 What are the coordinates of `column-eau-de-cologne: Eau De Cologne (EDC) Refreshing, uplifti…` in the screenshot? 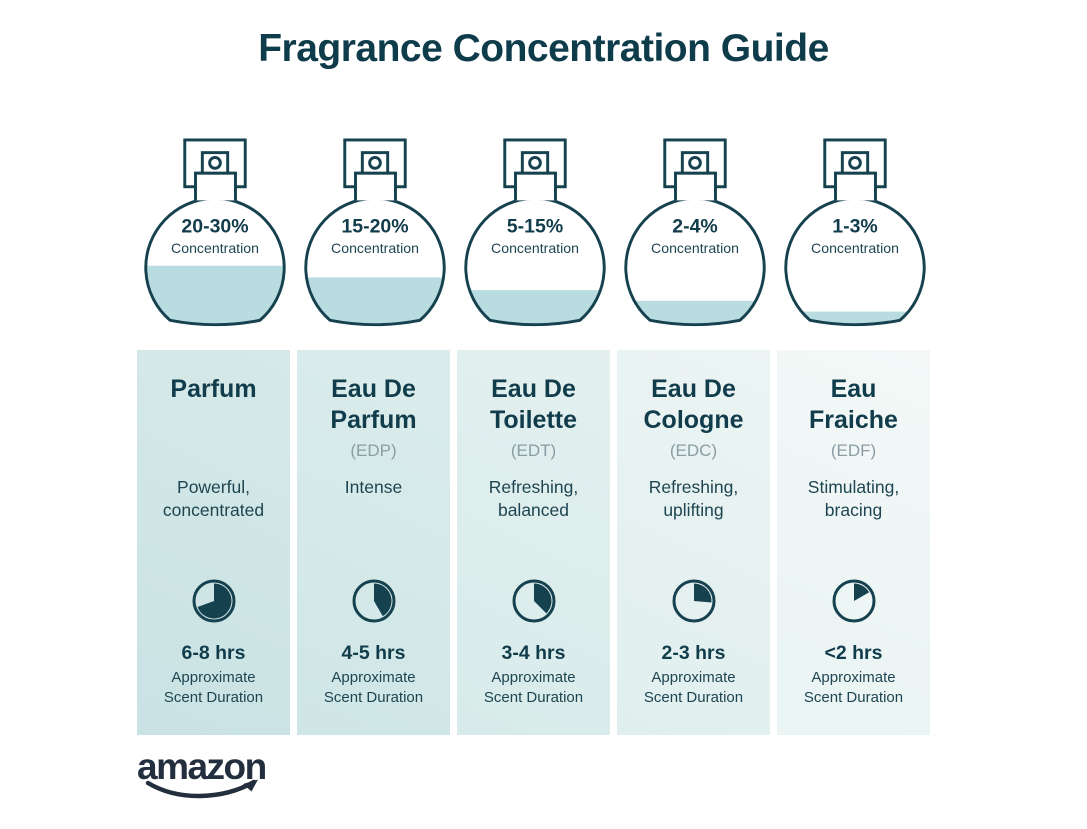 It's located at (693, 542).